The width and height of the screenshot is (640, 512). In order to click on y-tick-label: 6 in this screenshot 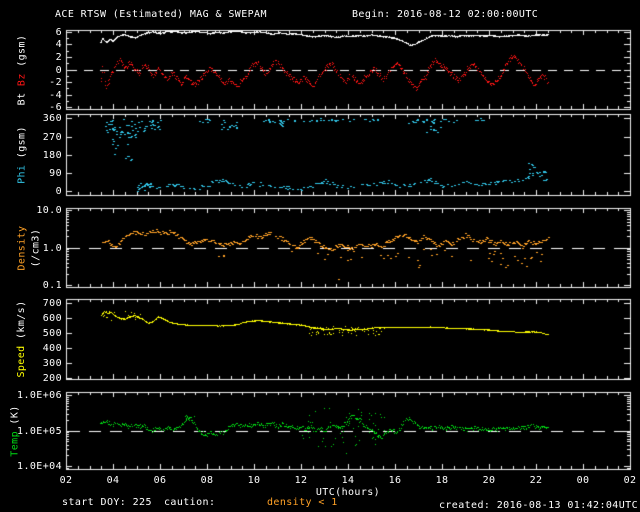, I will do `click(58, 32)`.